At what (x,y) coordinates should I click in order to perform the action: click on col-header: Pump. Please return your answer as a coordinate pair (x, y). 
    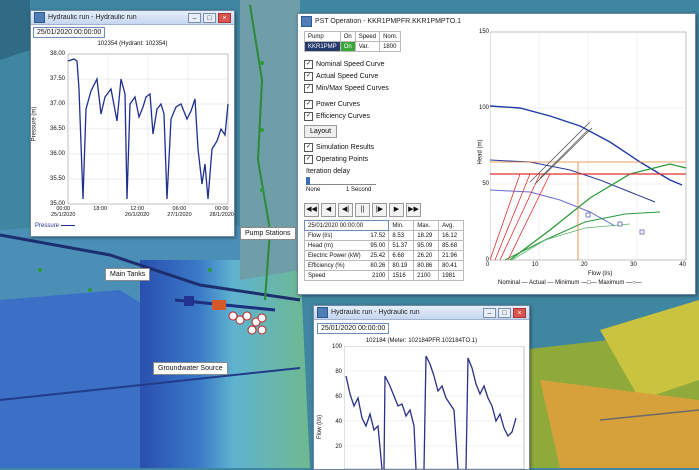
    Looking at the image, I should click on (322, 36).